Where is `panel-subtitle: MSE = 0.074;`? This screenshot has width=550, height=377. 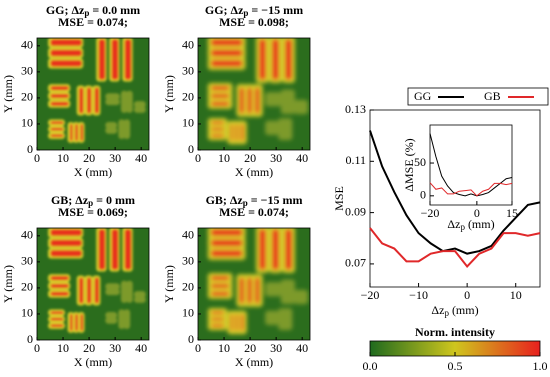
panel-subtitle: MSE = 0.074; is located at coordinates (254, 212).